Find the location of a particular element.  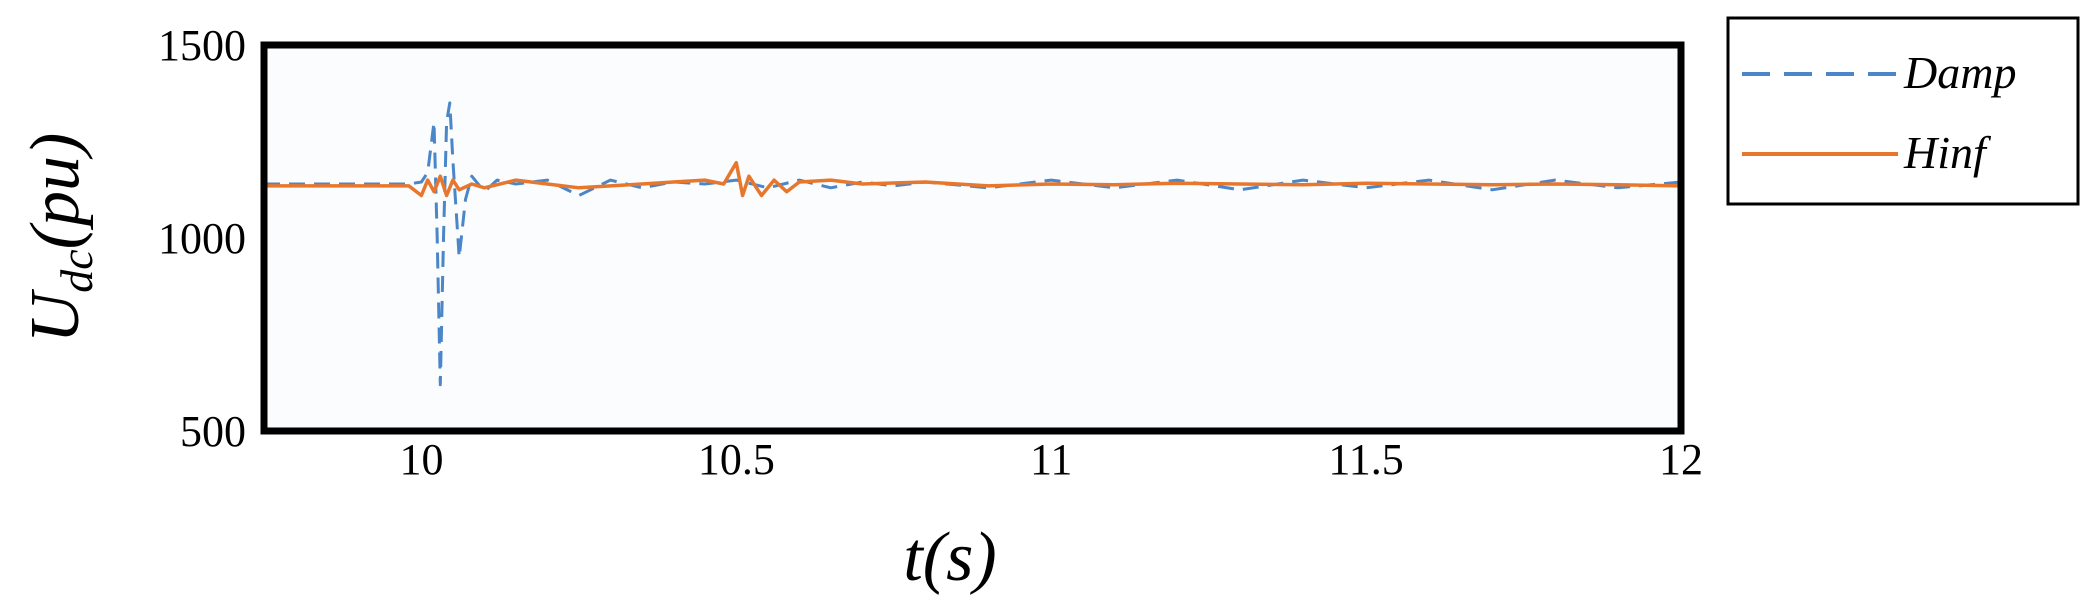

y-tick-label: 1500 is located at coordinates (202, 45).